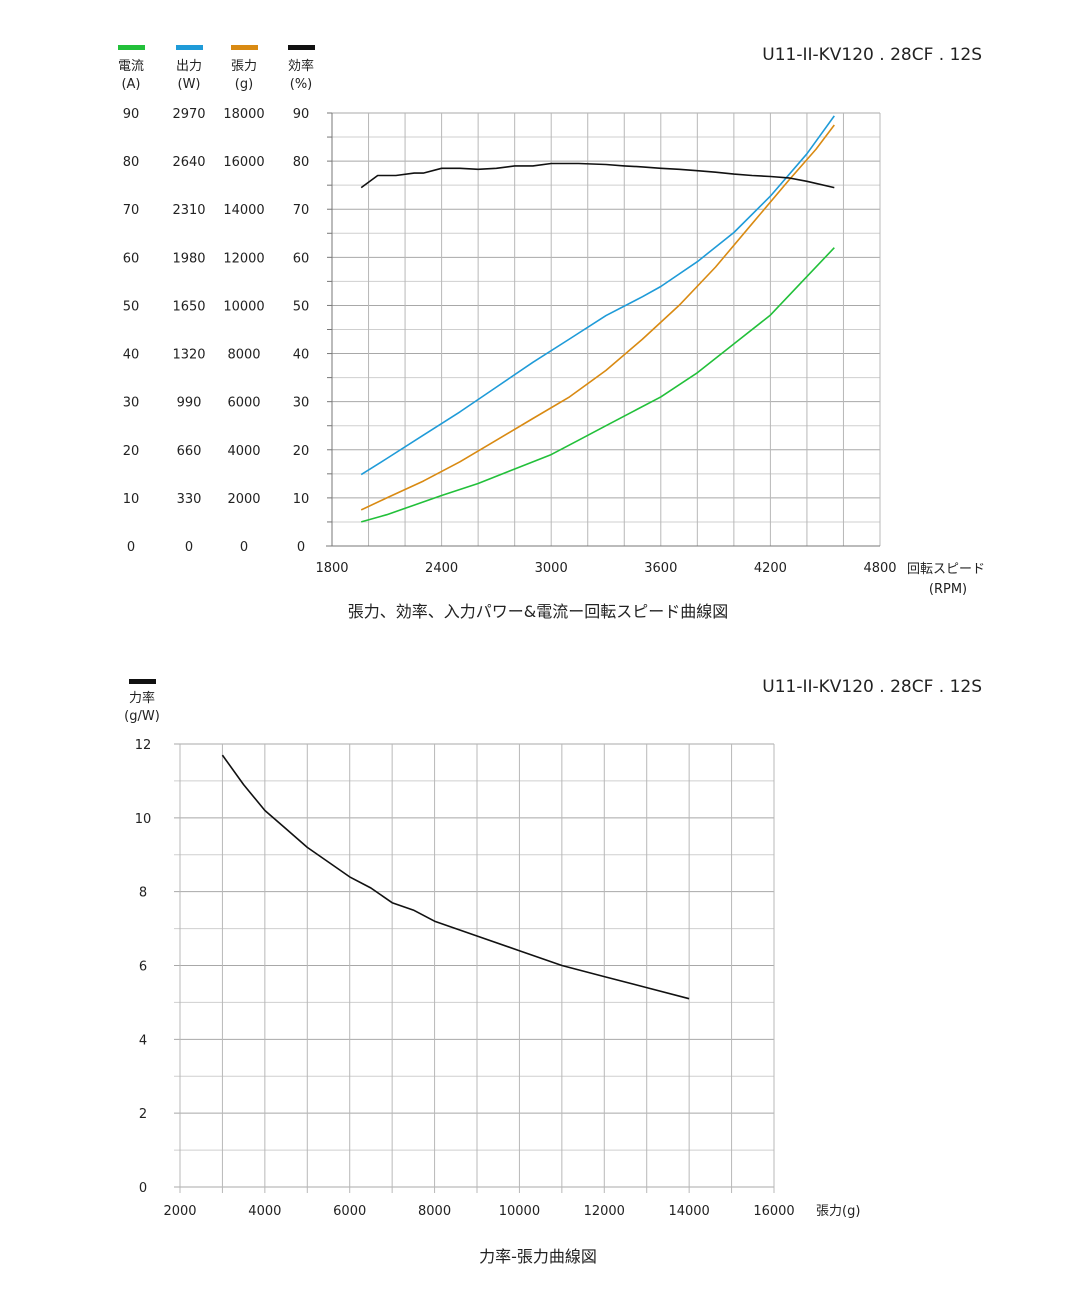 The width and height of the screenshot is (1076, 1311). What do you see at coordinates (131, 66) in the screenshot?
I see `chart1-legend-name-current: 電流` at bounding box center [131, 66].